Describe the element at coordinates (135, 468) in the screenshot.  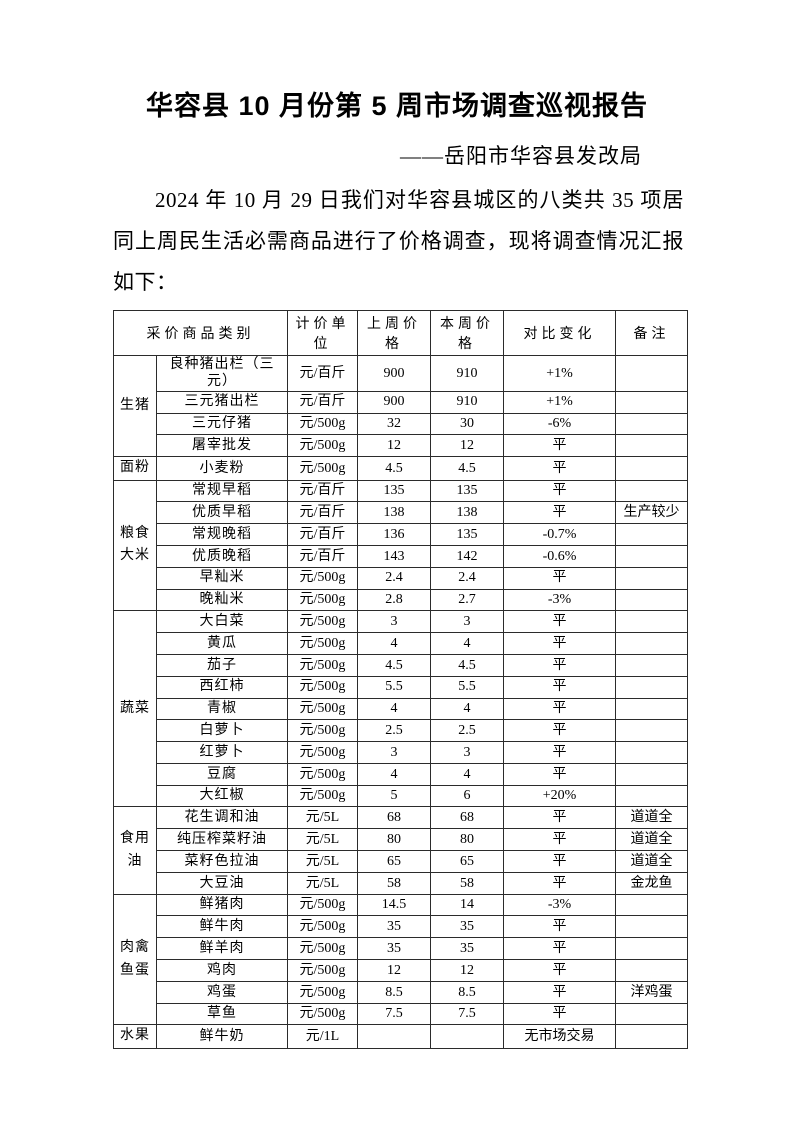
I see `category-cell: 面粉` at that location.